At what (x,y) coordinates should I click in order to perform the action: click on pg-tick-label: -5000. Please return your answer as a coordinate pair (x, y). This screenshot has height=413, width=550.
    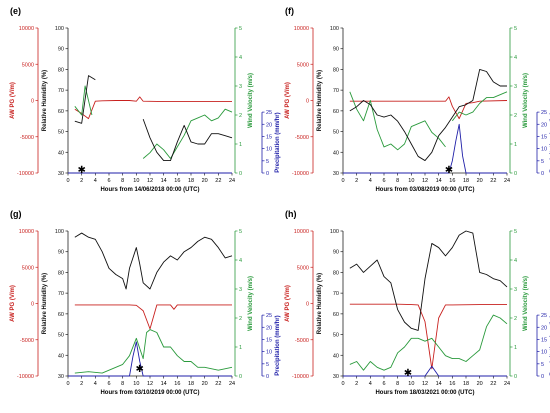
    Looking at the image, I should click on (302, 341).